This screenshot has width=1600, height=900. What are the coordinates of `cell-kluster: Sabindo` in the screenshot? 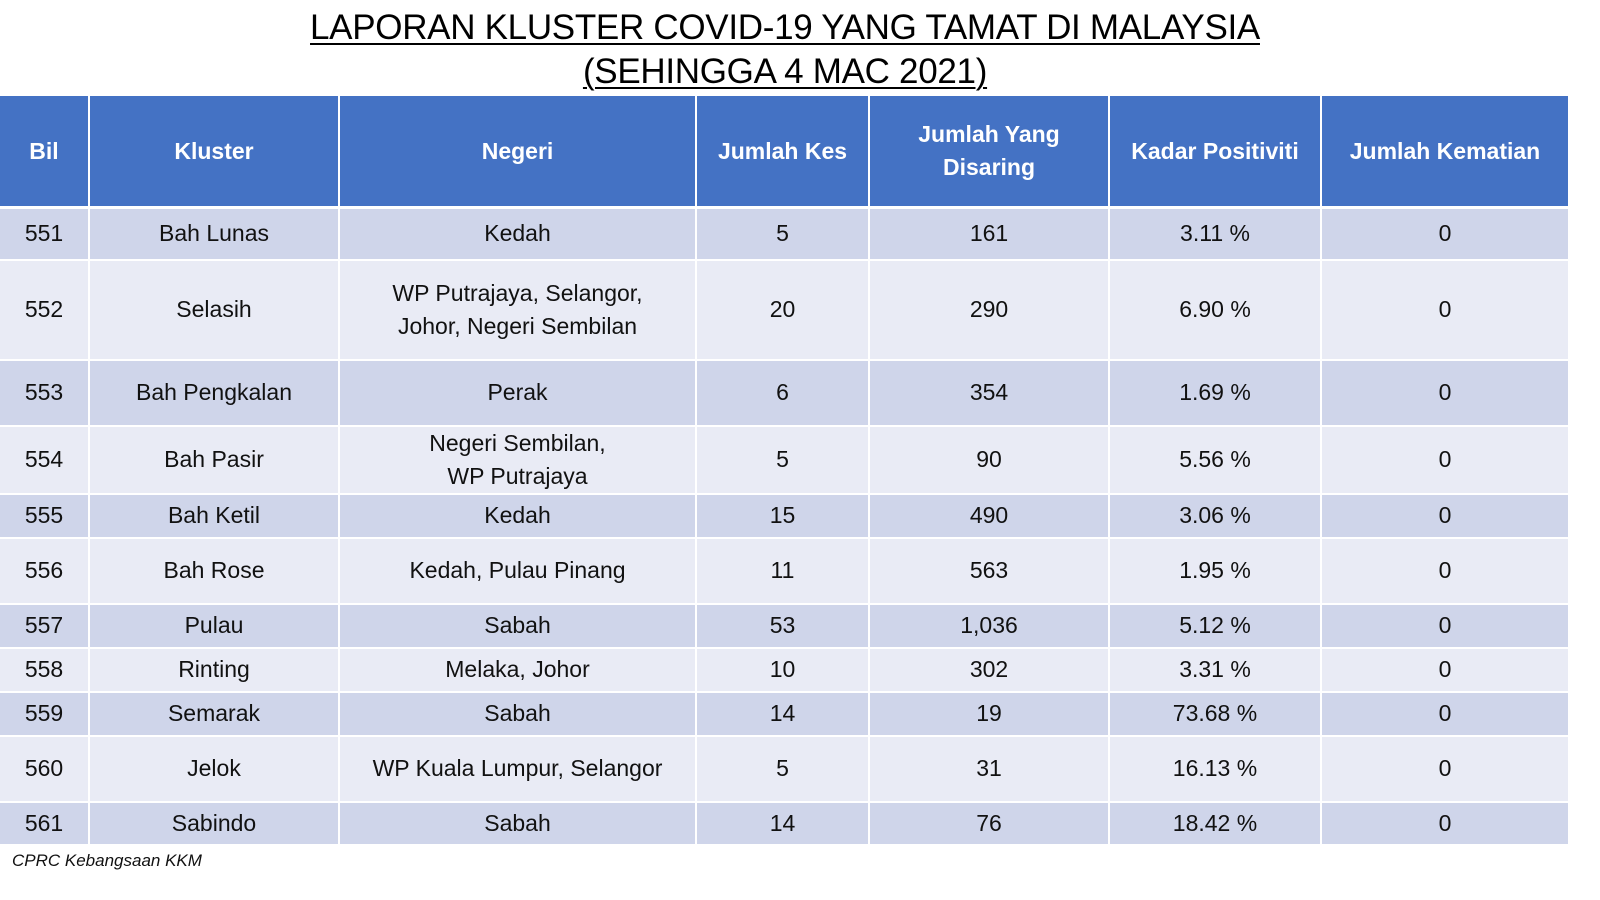 It's located at (214, 823).